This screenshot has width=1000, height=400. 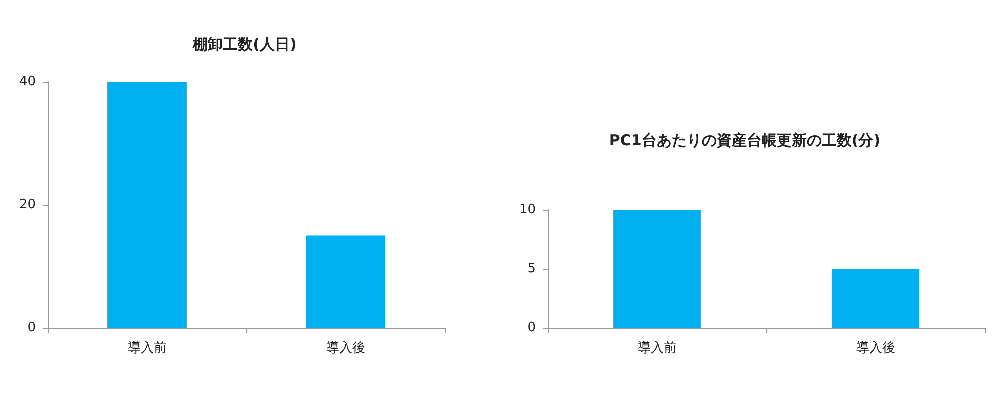 I want to click on y-tick-label: 20, so click(x=27, y=205).